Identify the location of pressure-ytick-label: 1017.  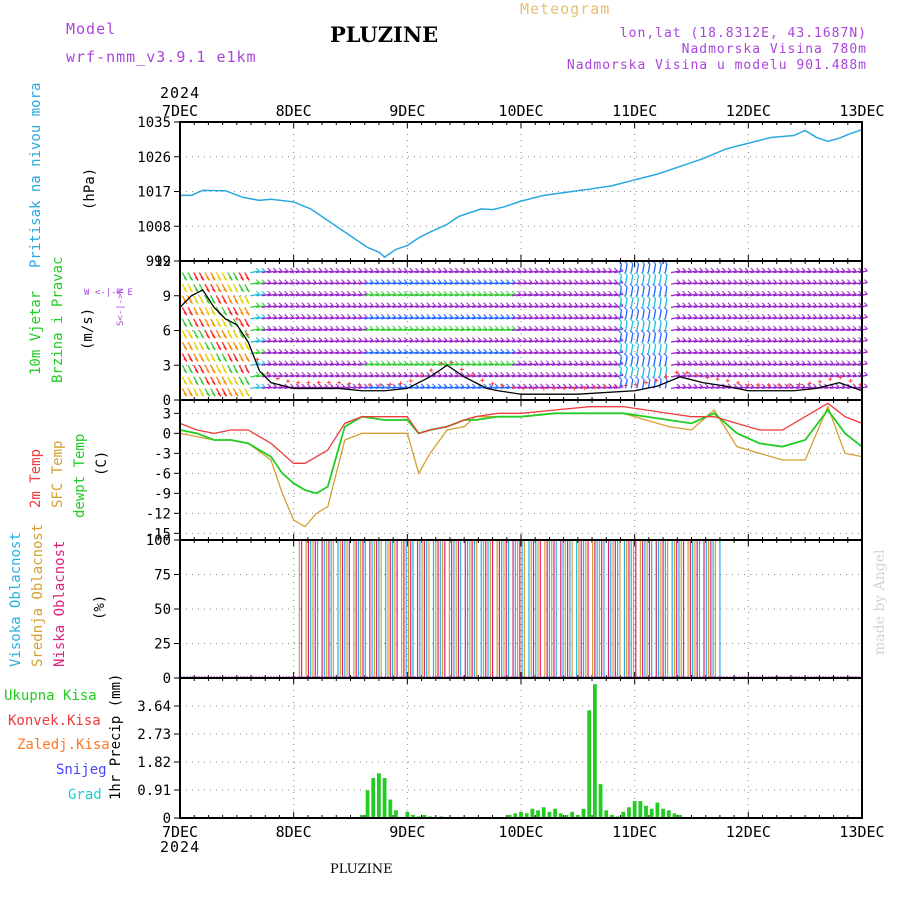
(154, 193).